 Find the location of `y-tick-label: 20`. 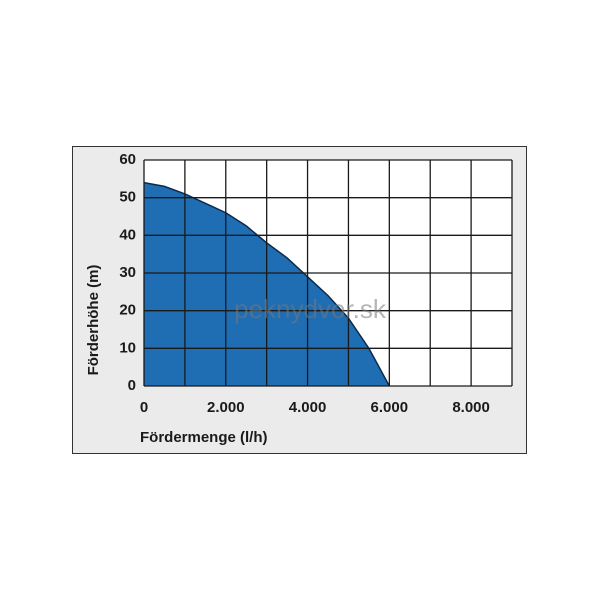

y-tick-label: 20 is located at coordinates (127, 310).